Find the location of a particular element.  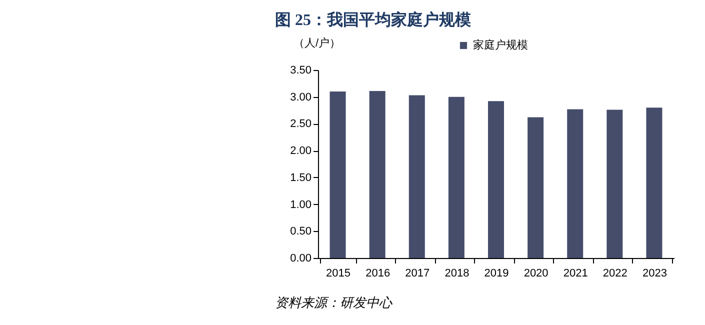

x-tick-label: 2017 is located at coordinates (417, 274).